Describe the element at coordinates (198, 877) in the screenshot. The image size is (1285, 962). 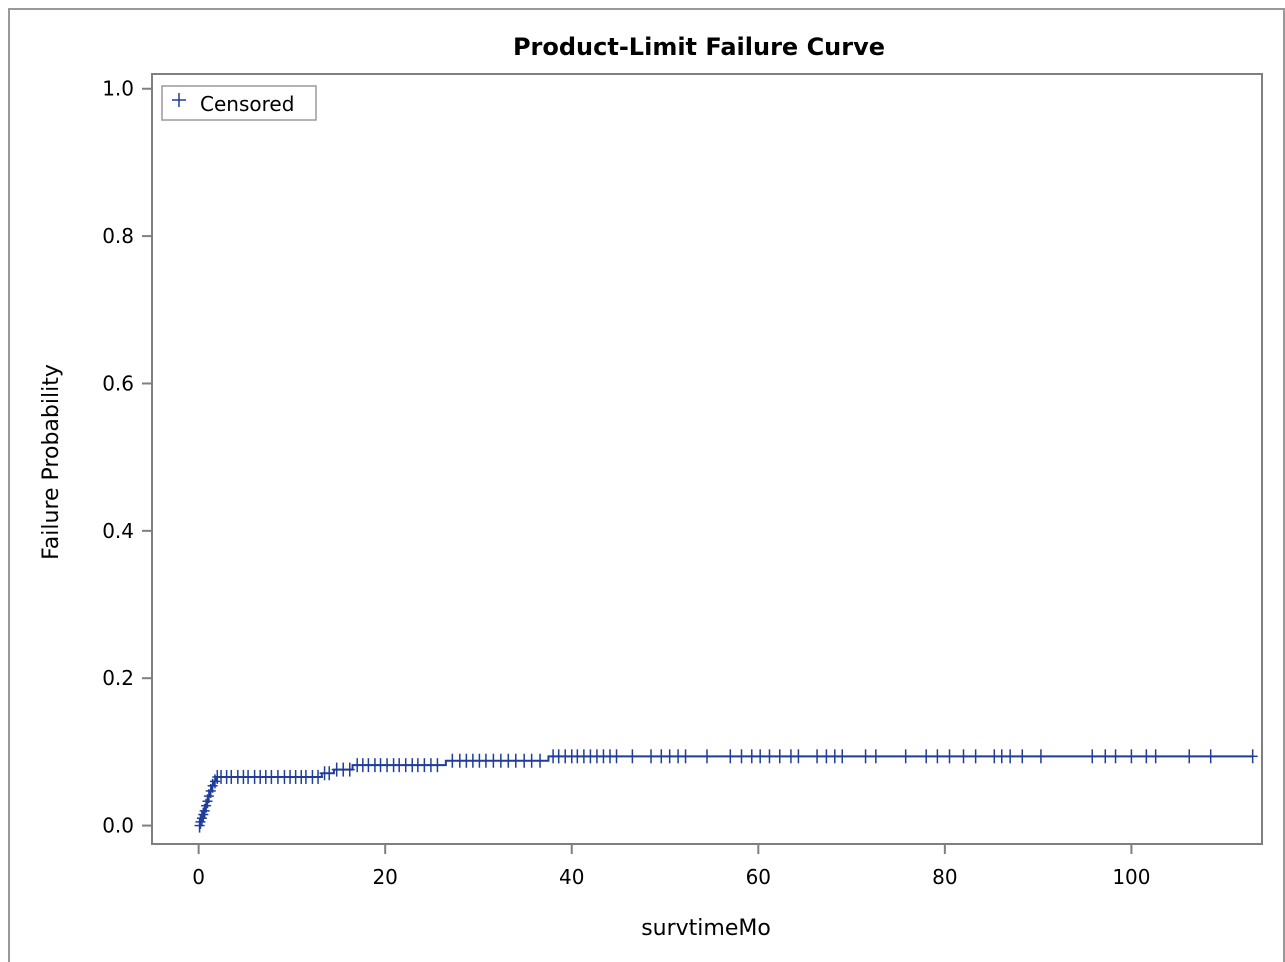
I see `x-tick-label: 0` at that location.